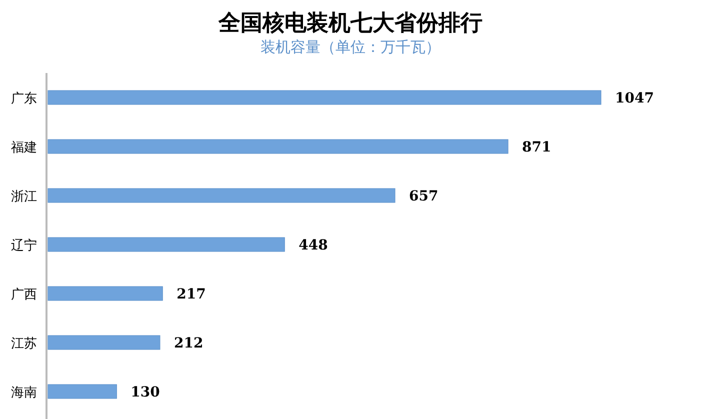 Image resolution: width=701 pixels, height=419 pixels. Describe the element at coordinates (191, 294) in the screenshot. I see `data-label: 217` at that location.